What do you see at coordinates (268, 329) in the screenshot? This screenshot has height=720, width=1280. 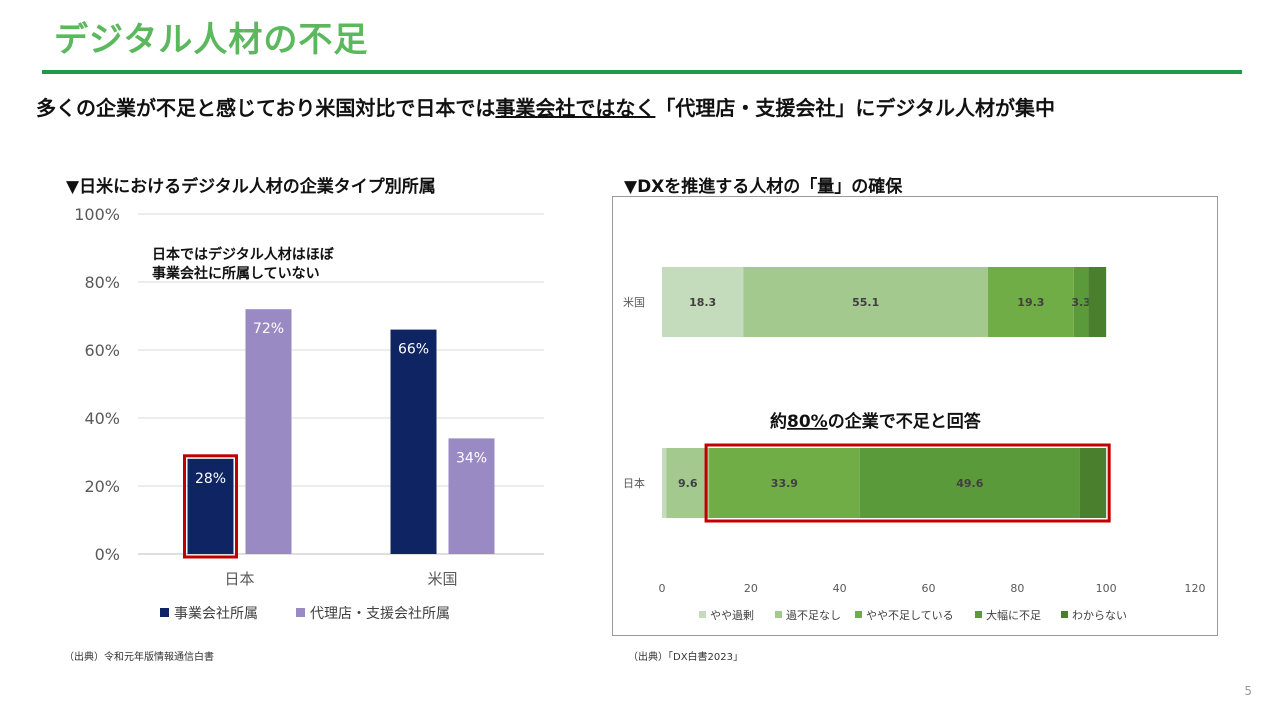 I see `bar-data-label: 72%` at bounding box center [268, 329].